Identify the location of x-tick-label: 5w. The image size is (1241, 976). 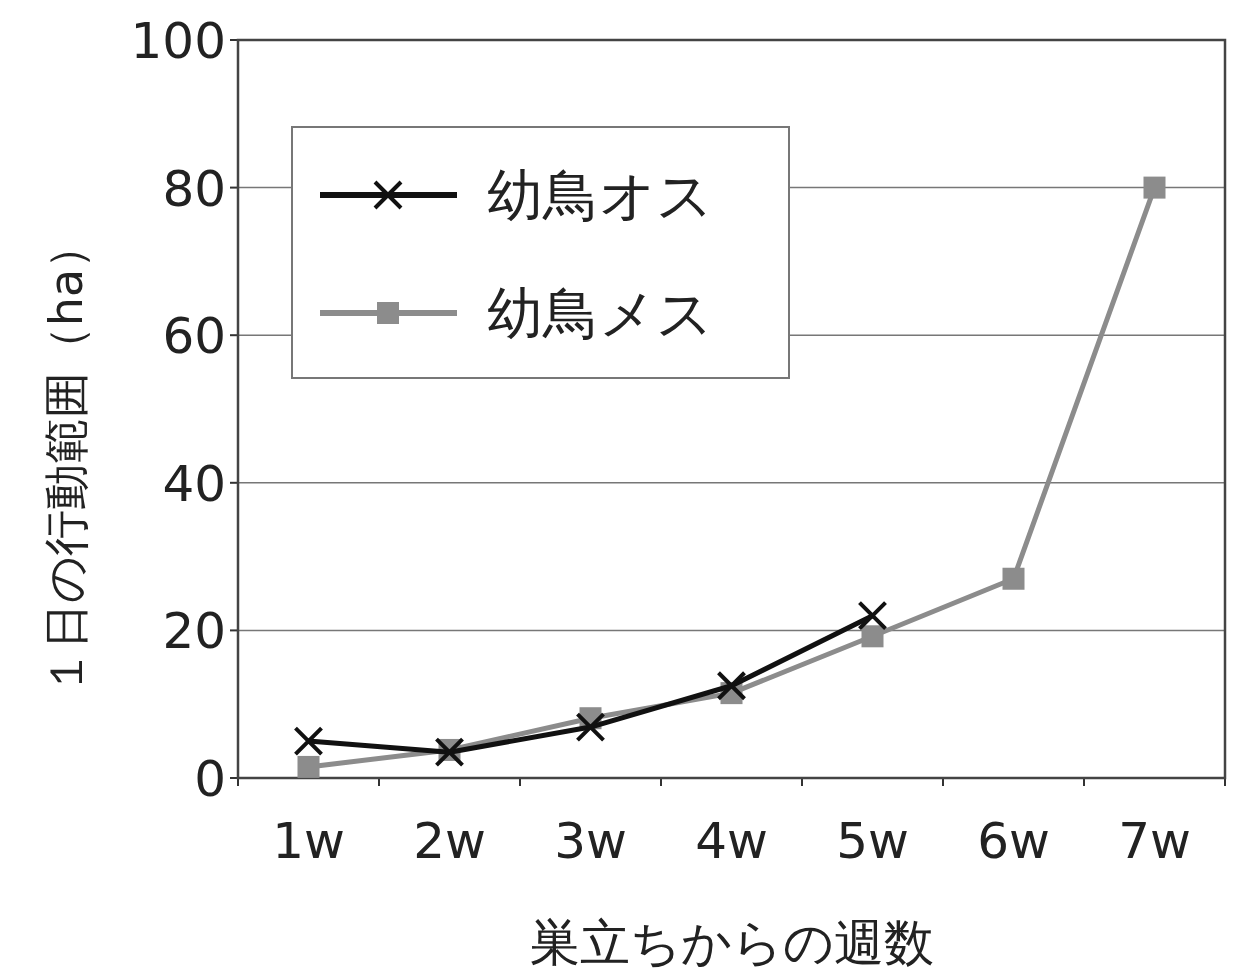
(872, 841).